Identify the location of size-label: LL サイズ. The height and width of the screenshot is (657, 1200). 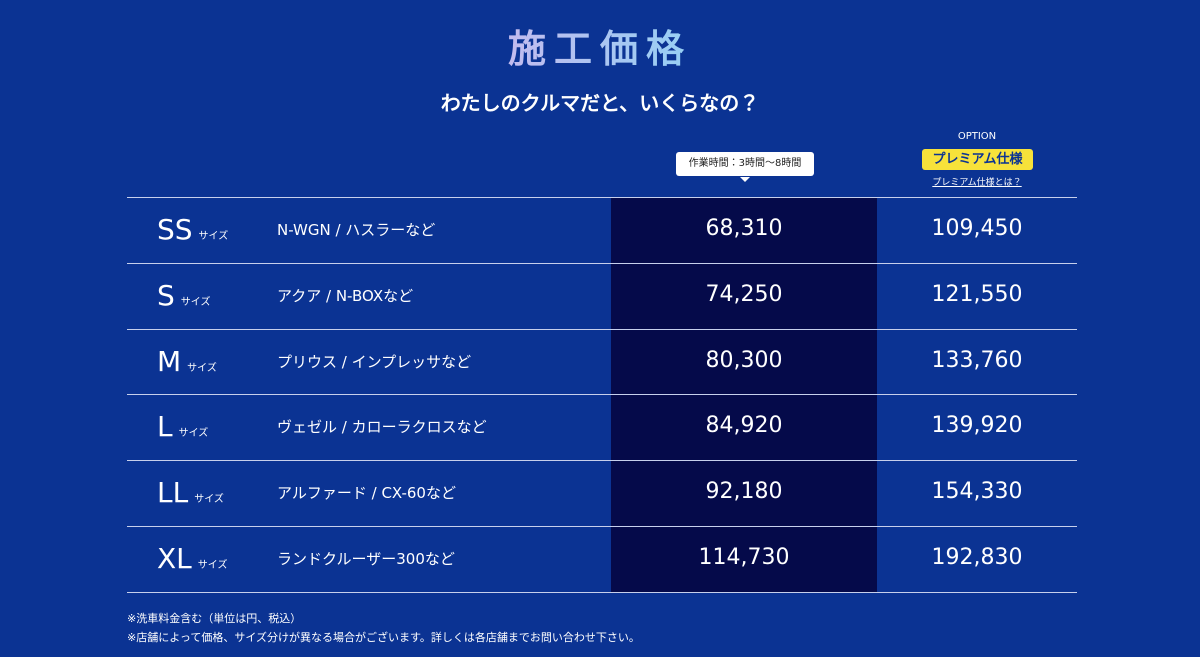
(190, 493).